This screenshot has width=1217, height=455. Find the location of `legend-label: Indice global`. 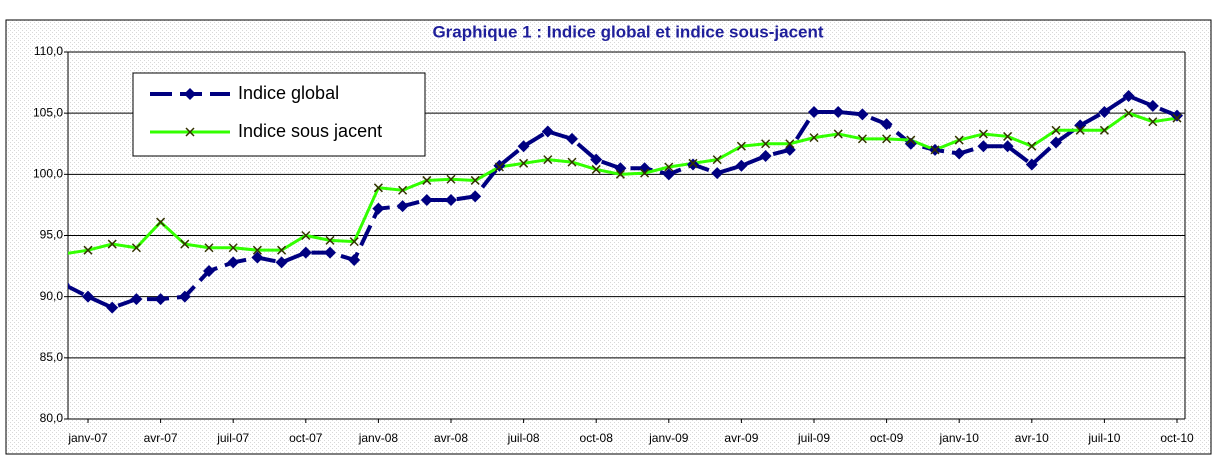

legend-label: Indice global is located at coordinates (288, 93).